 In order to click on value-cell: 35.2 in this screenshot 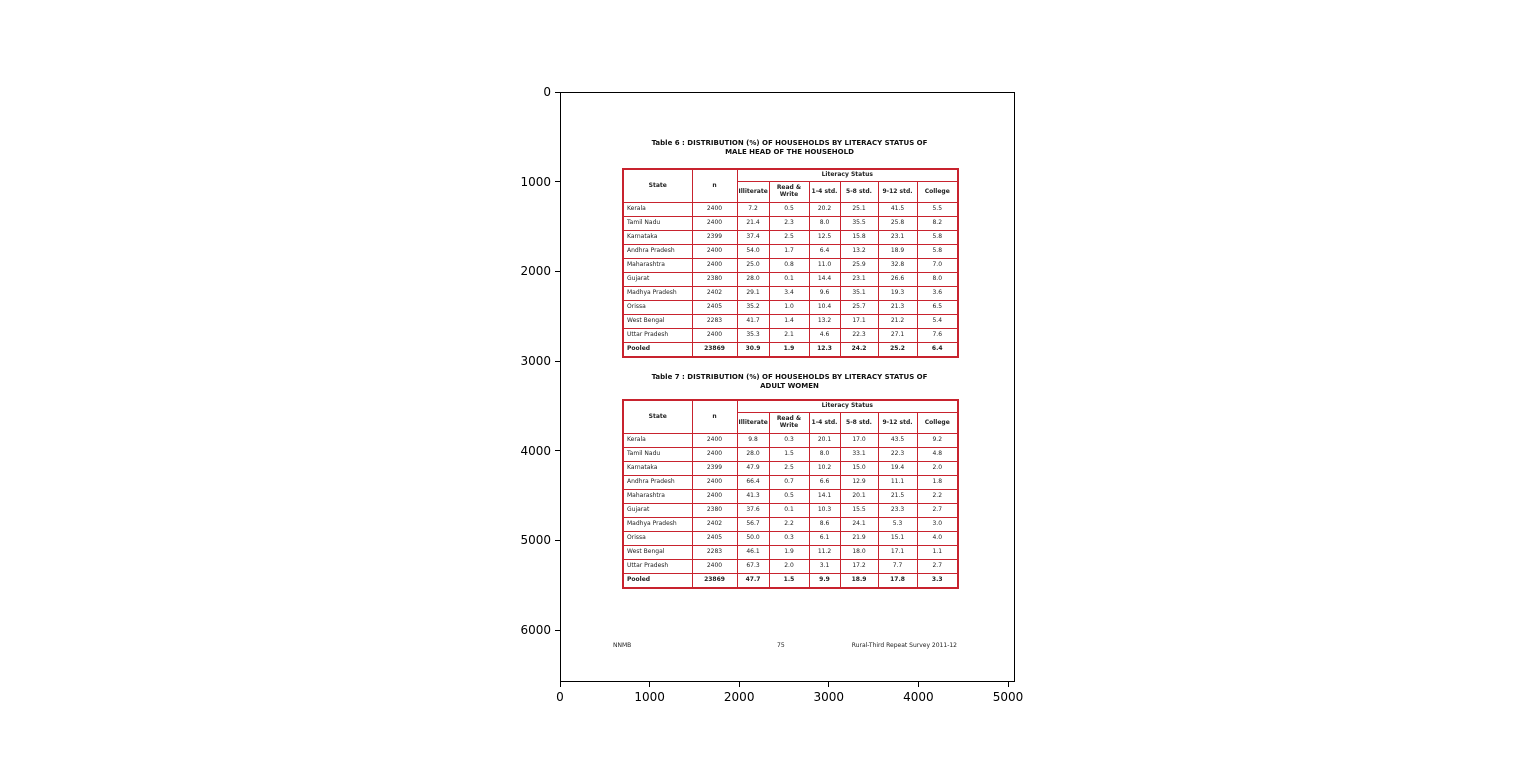, I will do `click(753, 307)`.